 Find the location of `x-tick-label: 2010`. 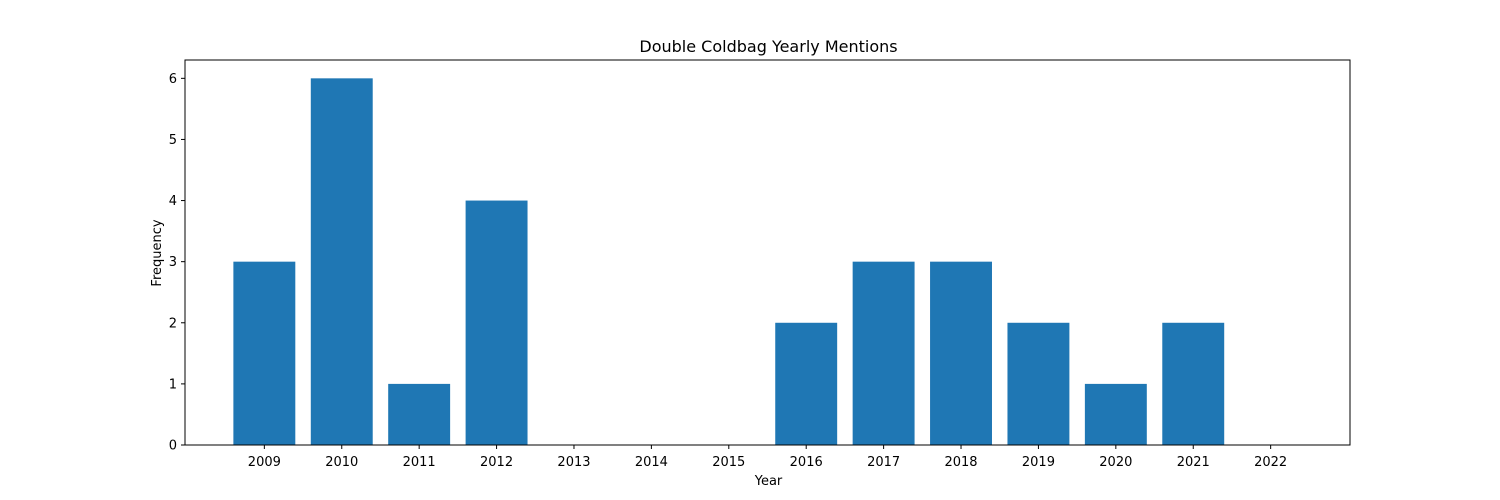

x-tick-label: 2010 is located at coordinates (341, 462).